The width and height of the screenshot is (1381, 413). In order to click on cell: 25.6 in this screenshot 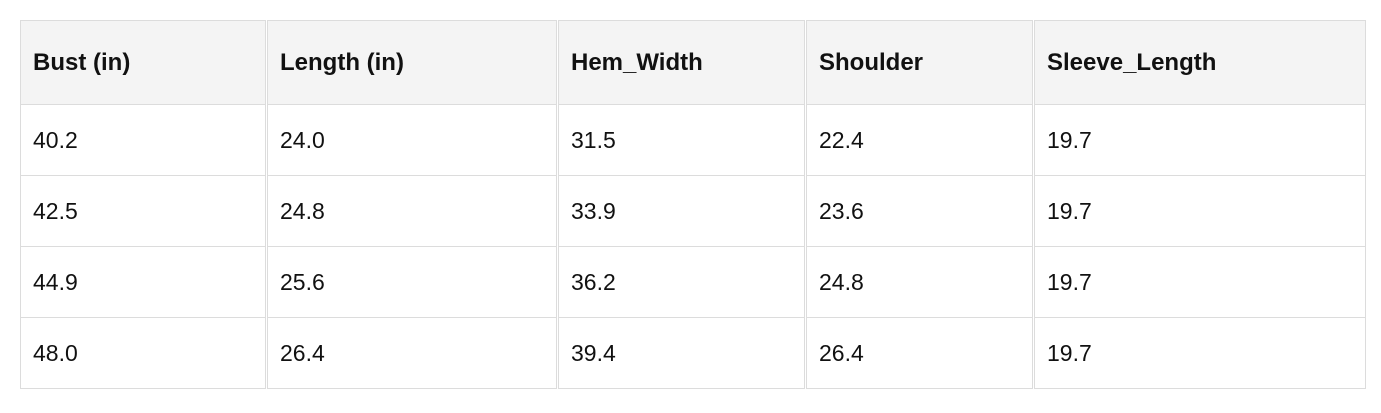, I will do `click(412, 282)`.